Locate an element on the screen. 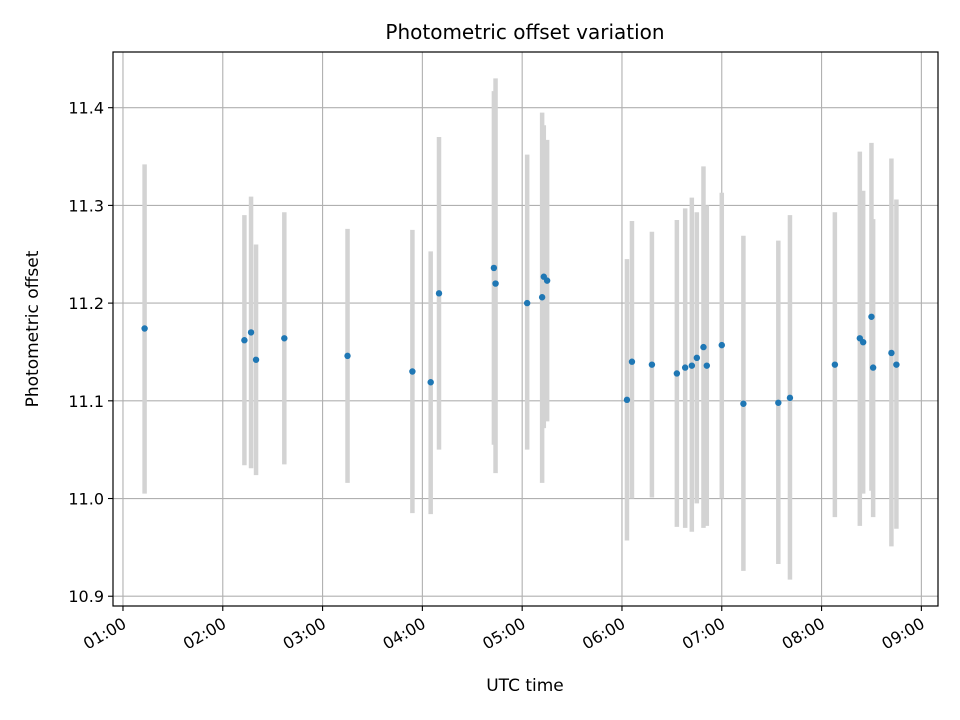  chart-title: Photometric offset variation is located at coordinates (524, 32).